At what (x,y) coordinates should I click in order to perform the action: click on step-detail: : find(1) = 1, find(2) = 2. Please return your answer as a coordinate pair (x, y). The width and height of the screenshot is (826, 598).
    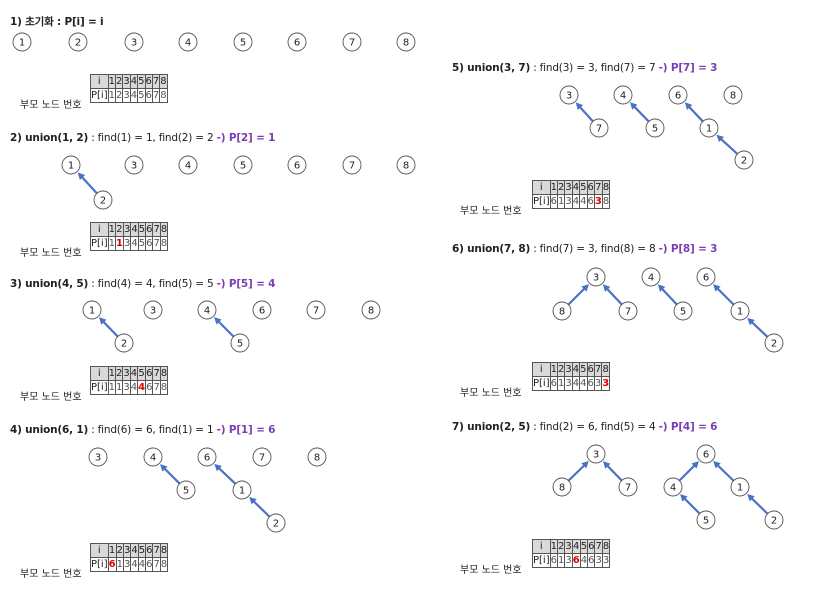
    Looking at the image, I should click on (152, 138).